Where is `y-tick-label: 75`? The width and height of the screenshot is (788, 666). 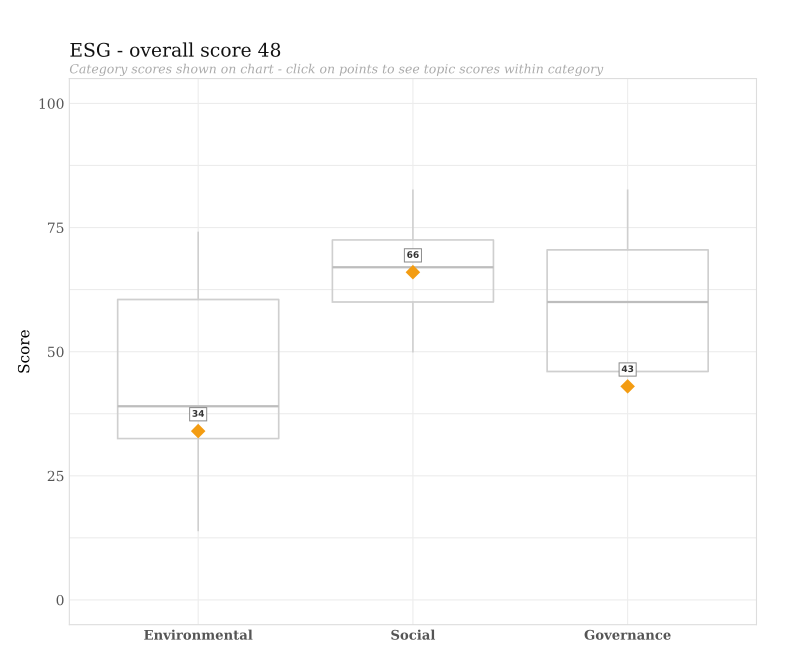
y-tick-label: 75 is located at coordinates (56, 228).